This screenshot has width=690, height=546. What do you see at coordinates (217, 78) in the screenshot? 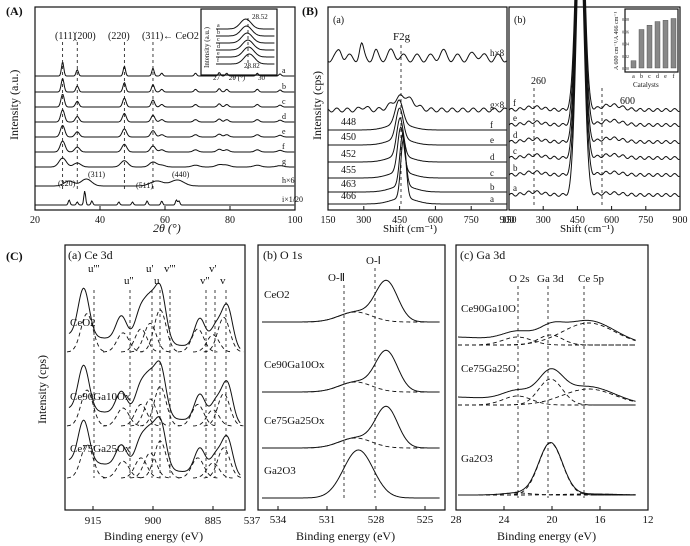
I see `inset-tick-27: 27` at bounding box center [217, 78].